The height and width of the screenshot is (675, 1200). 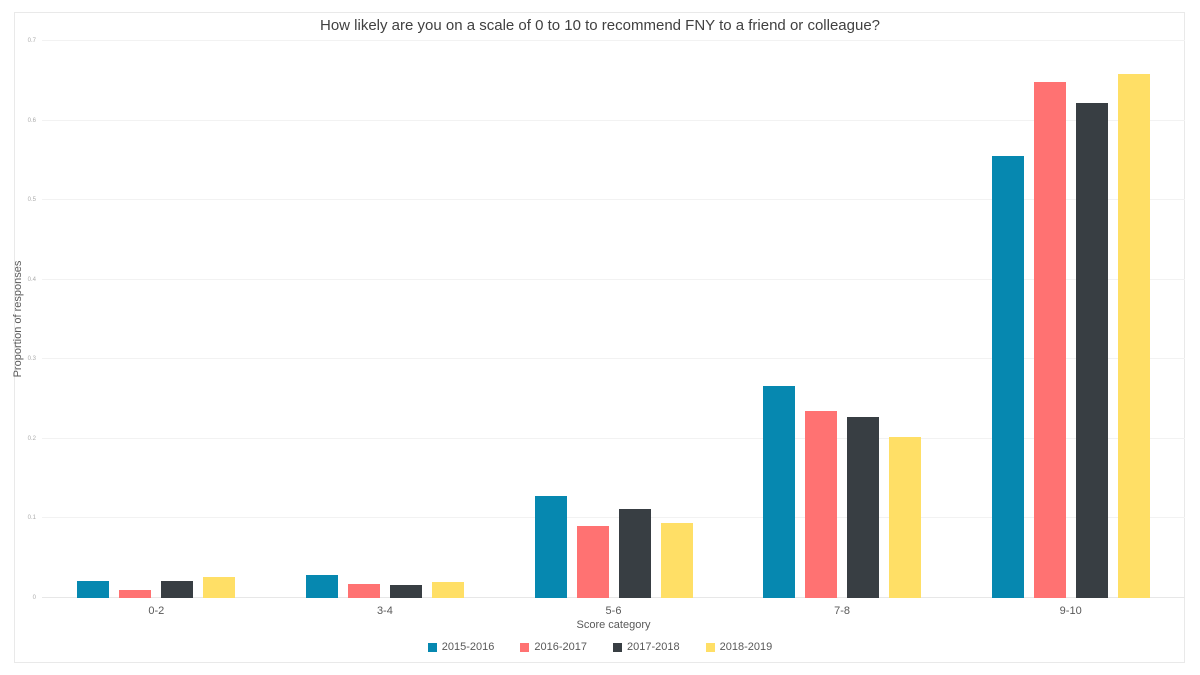 What do you see at coordinates (560, 647) in the screenshot?
I see `legend-label: 2016-2017` at bounding box center [560, 647].